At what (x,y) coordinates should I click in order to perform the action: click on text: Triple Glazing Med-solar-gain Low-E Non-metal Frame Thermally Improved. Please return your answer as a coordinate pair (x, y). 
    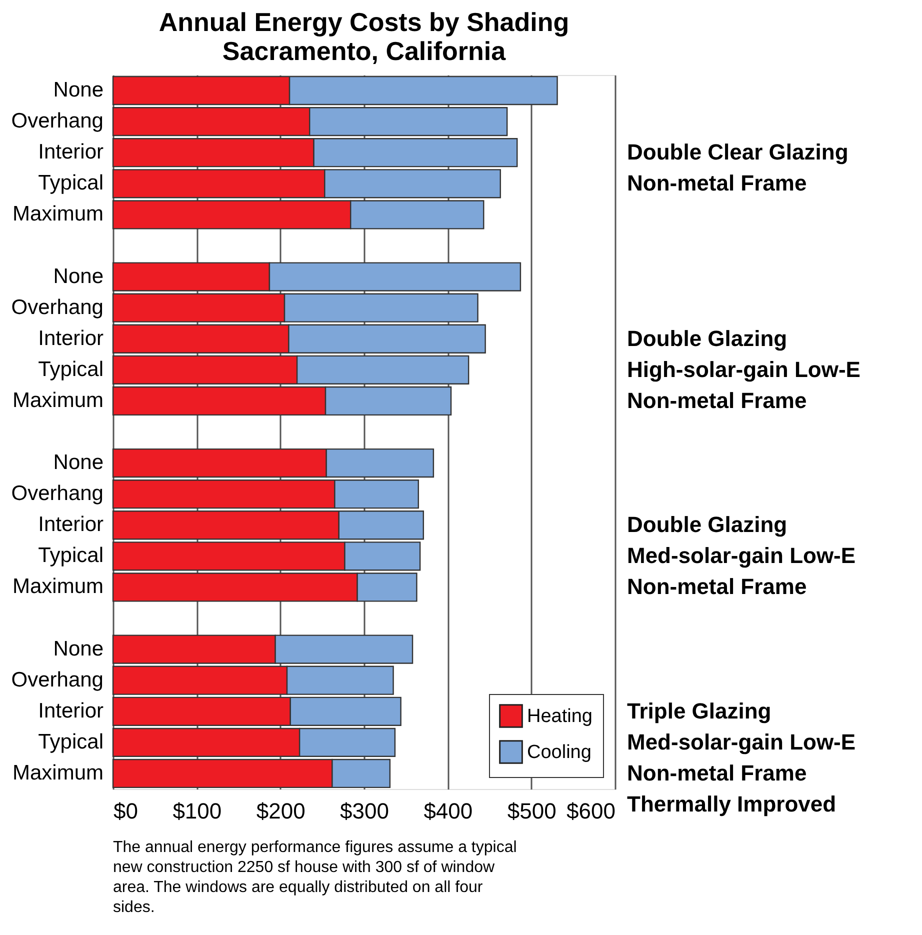
    Looking at the image, I should click on (741, 757).